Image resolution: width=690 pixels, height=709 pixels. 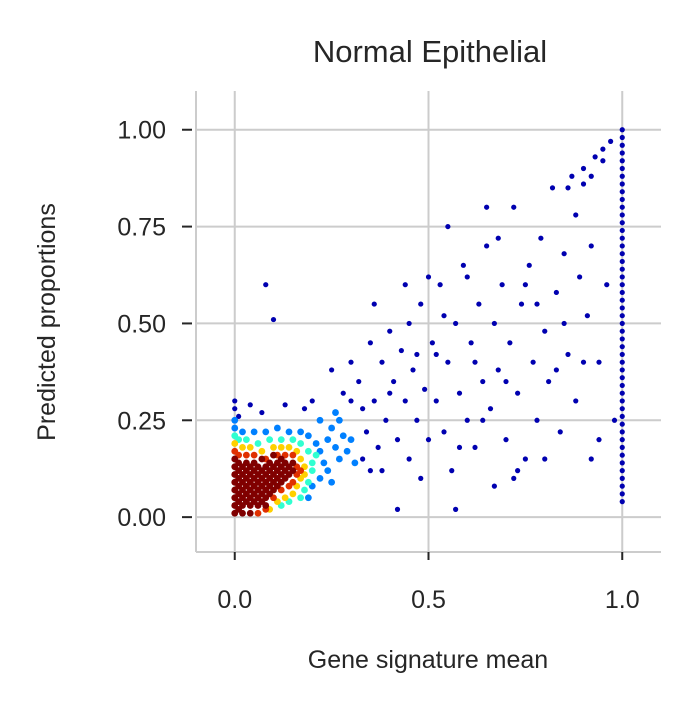 What do you see at coordinates (141, 518) in the screenshot?
I see `y-tick-label: 0.00` at bounding box center [141, 518].